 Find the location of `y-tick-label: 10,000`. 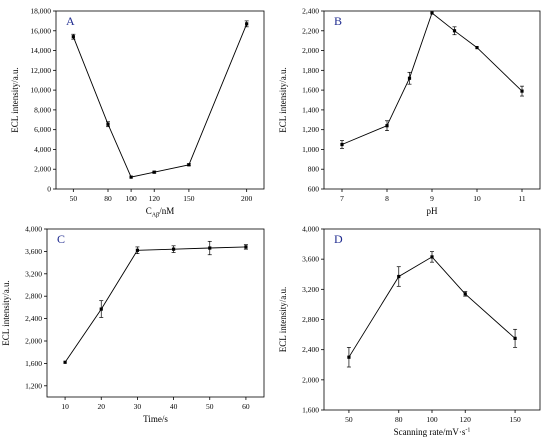

y-tick-label: 10,000 is located at coordinates (40, 90).